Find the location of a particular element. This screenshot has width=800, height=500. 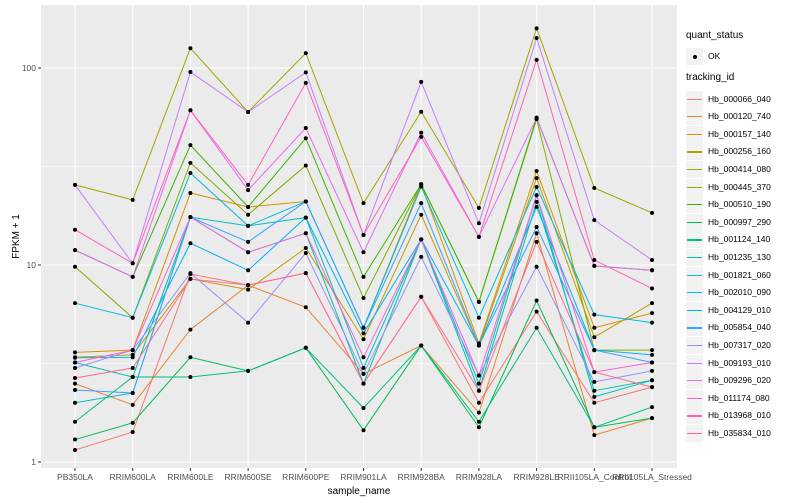

x-tick-label: RRIM901LA is located at coordinates (363, 477).